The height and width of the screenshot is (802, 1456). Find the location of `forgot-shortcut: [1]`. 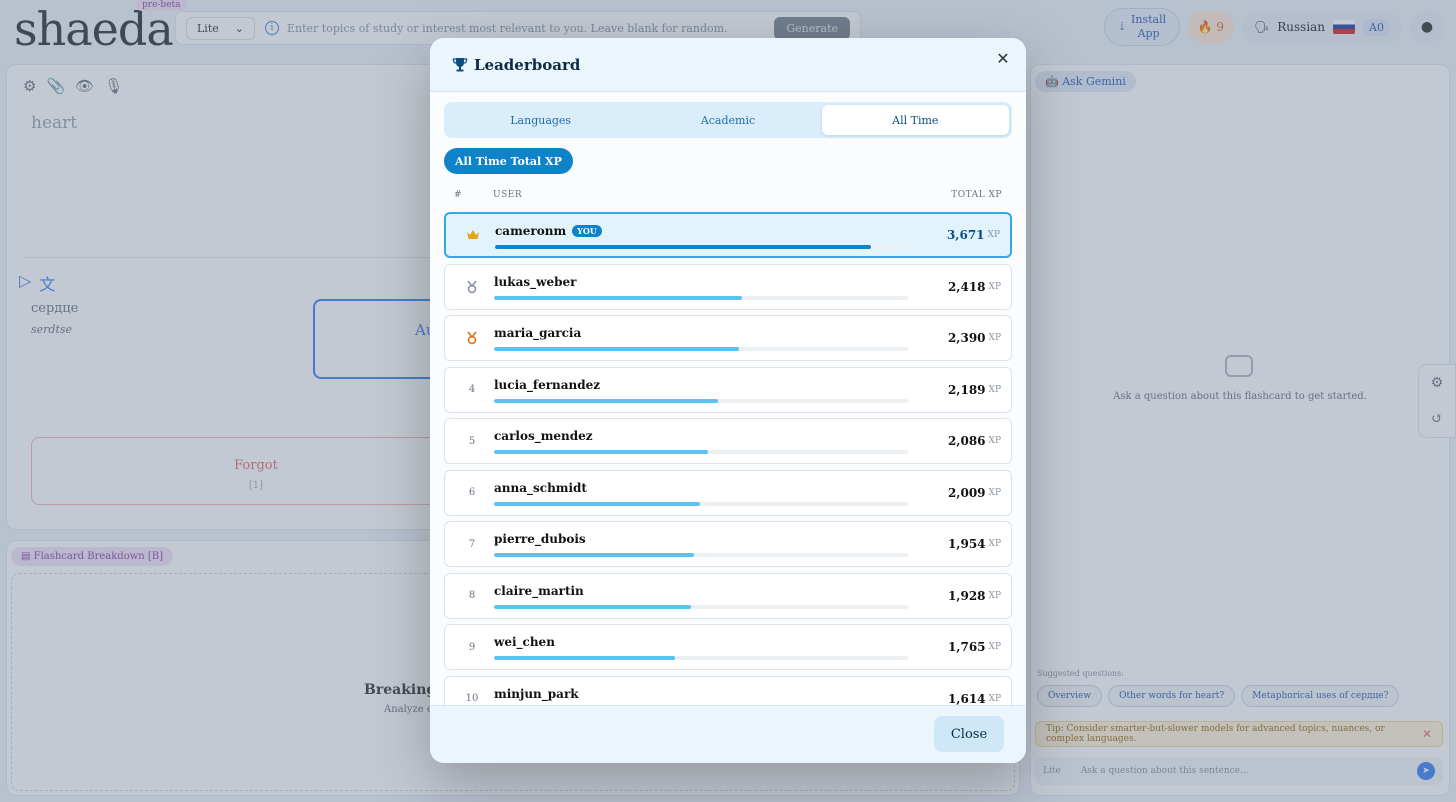

forgot-shortcut: [1] is located at coordinates (256, 485).